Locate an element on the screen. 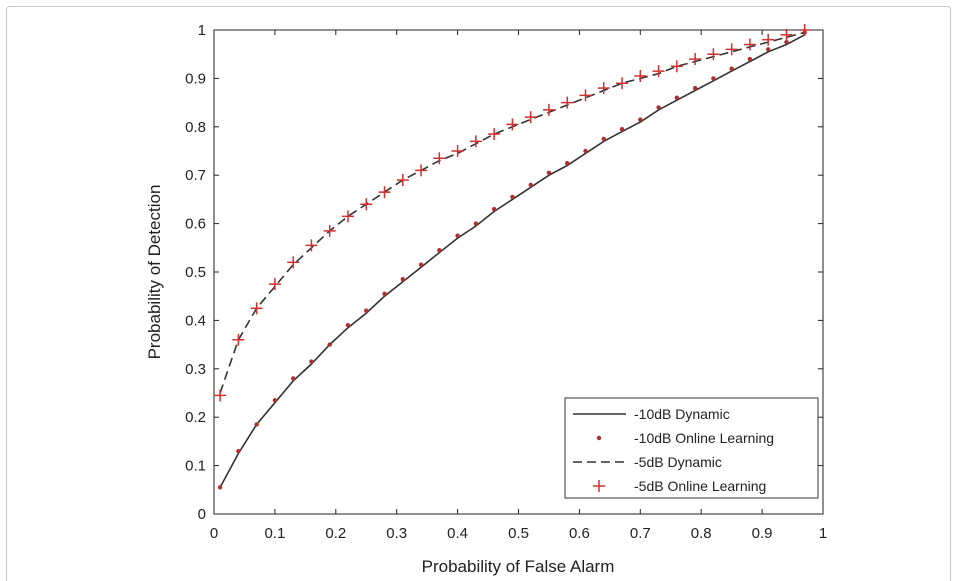 The width and height of the screenshot is (957, 581). x-tick-label: 0.9 is located at coordinates (762, 533).